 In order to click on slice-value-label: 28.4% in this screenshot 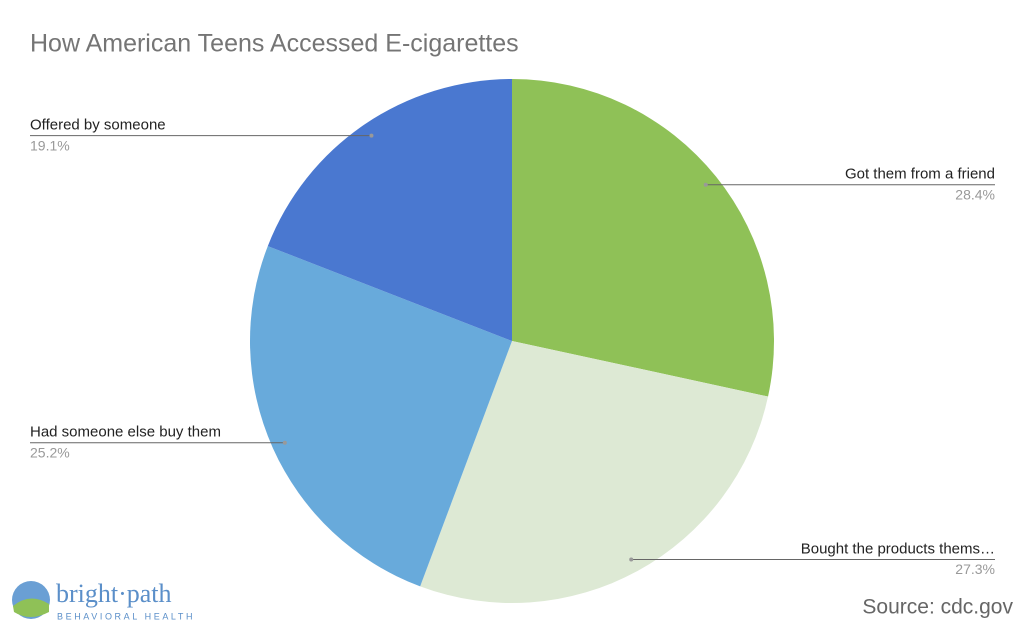, I will do `click(975, 194)`.